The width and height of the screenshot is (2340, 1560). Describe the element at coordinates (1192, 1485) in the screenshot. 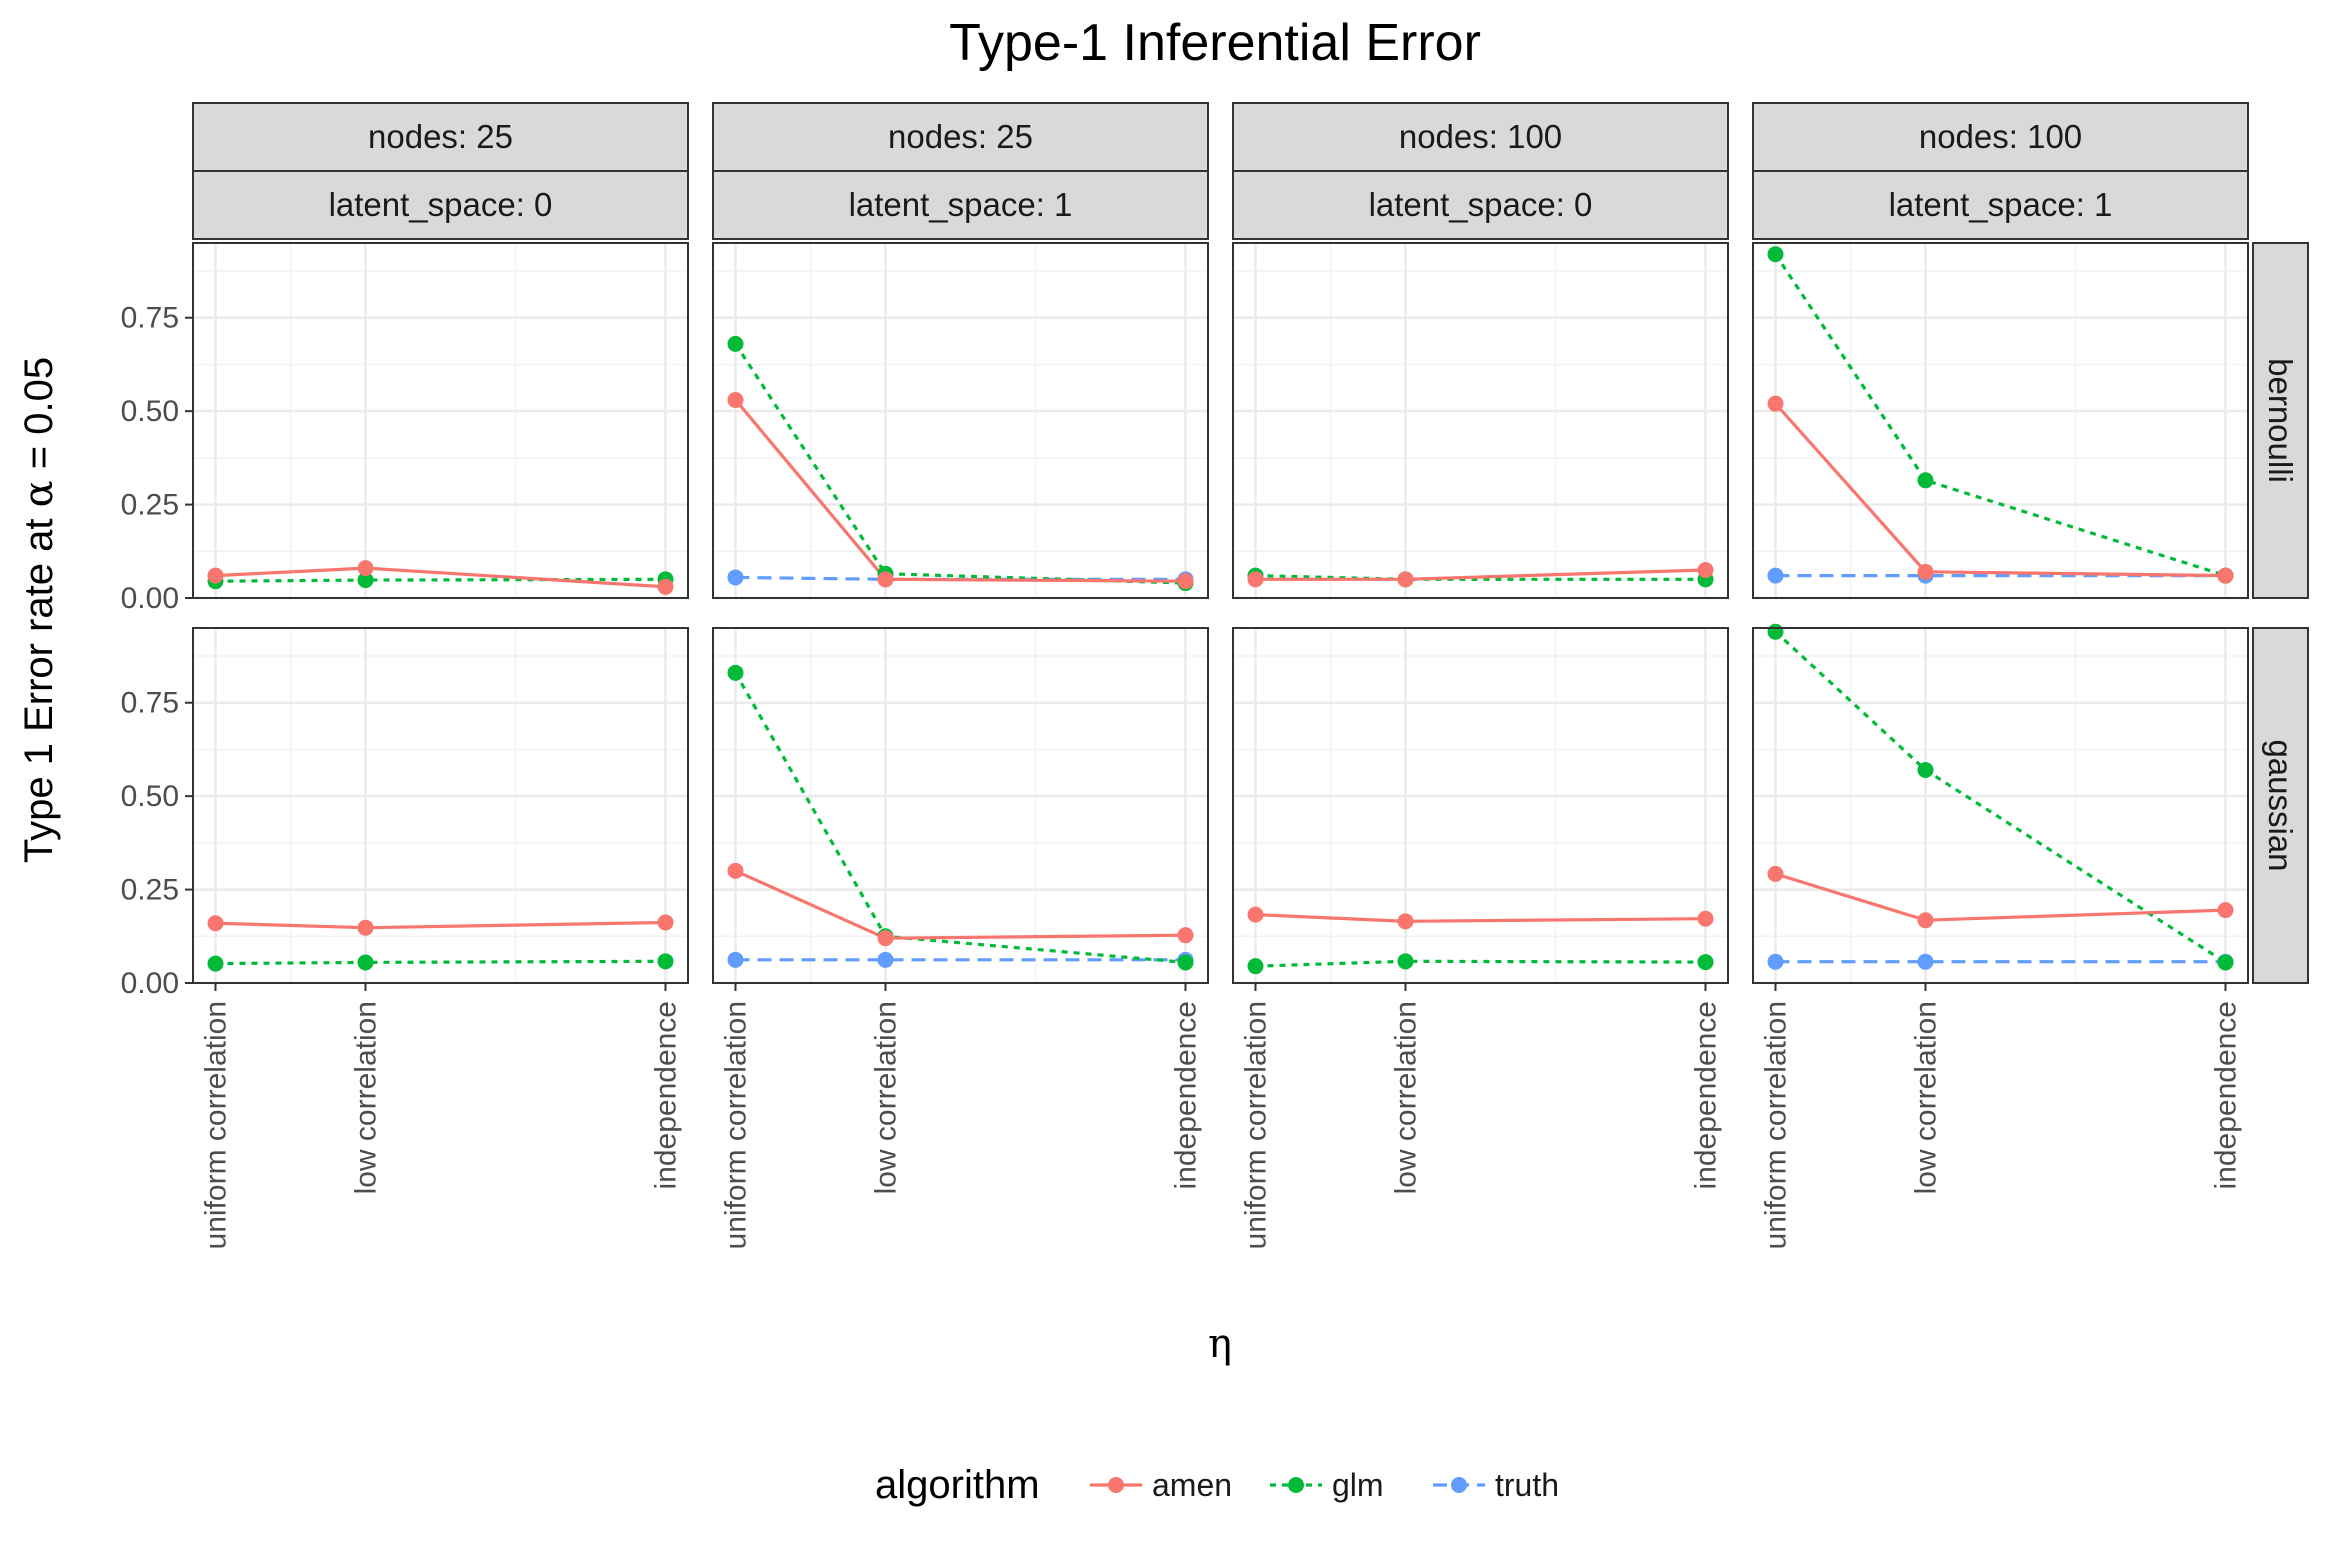

I see `legend-label: amen` at that location.